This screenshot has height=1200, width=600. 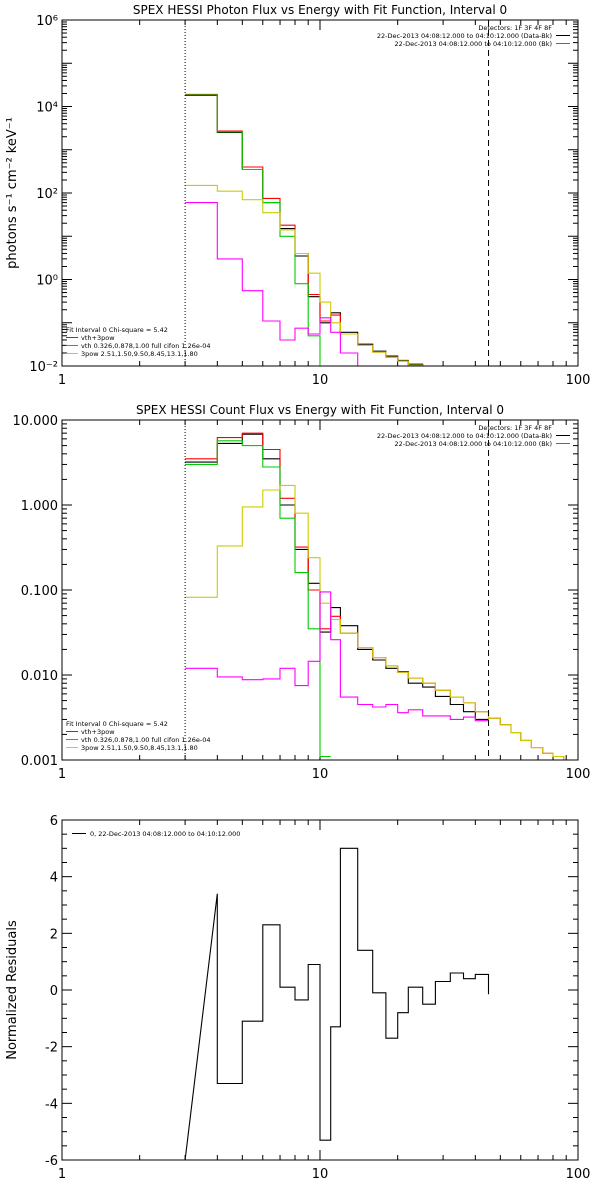 I want to click on y-tick-label: -6, so click(x=51, y=1161).